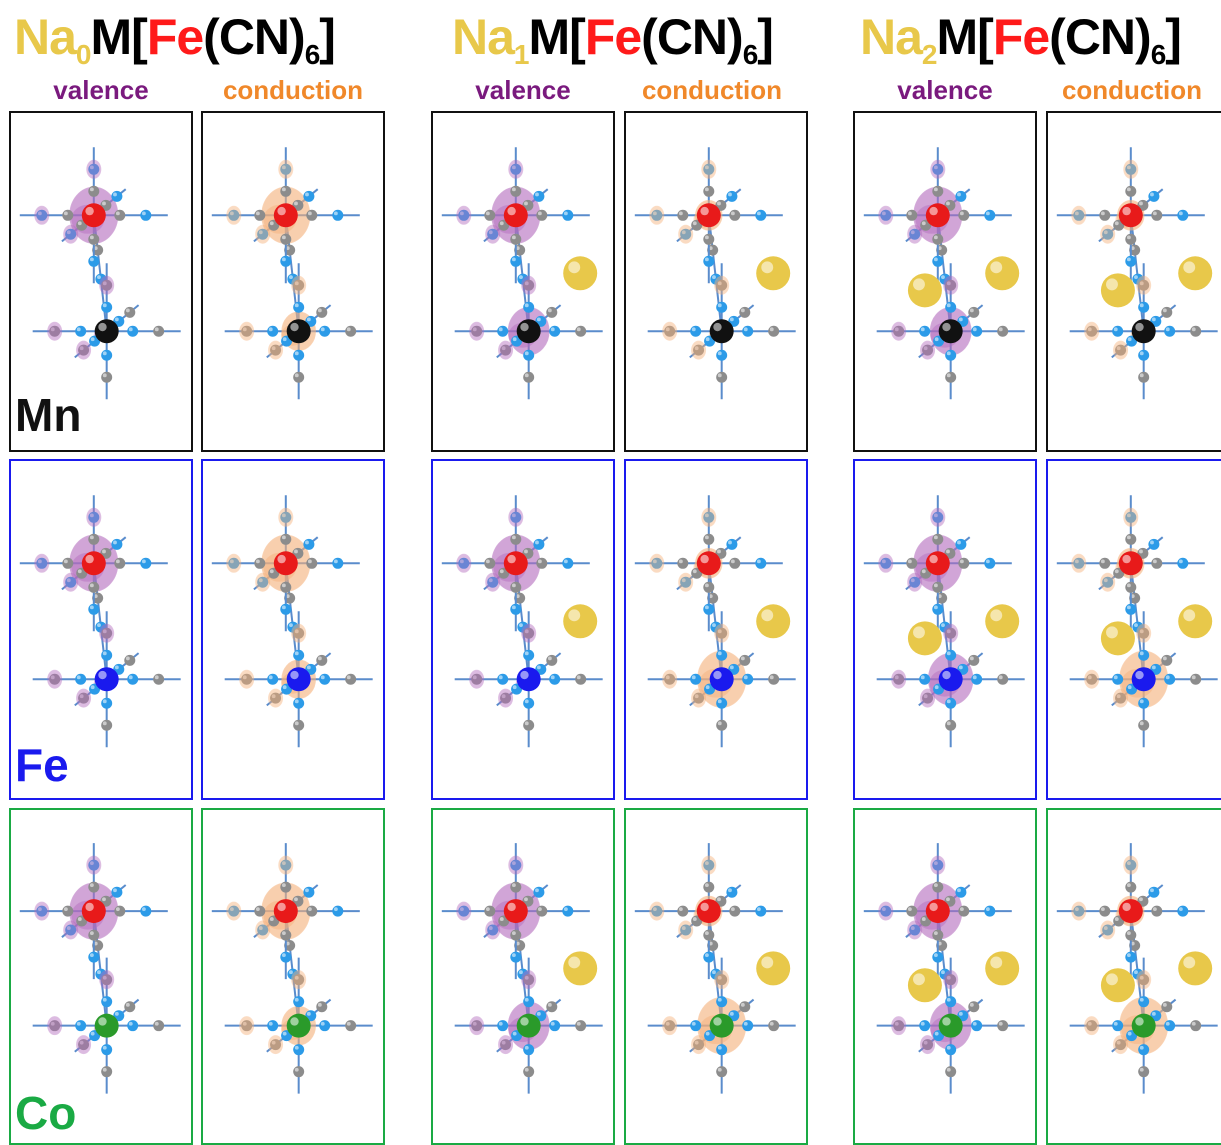 This screenshot has width=1221, height=1145. What do you see at coordinates (175, 37) in the screenshot?
I see `iron-symbol: Fe` at bounding box center [175, 37].